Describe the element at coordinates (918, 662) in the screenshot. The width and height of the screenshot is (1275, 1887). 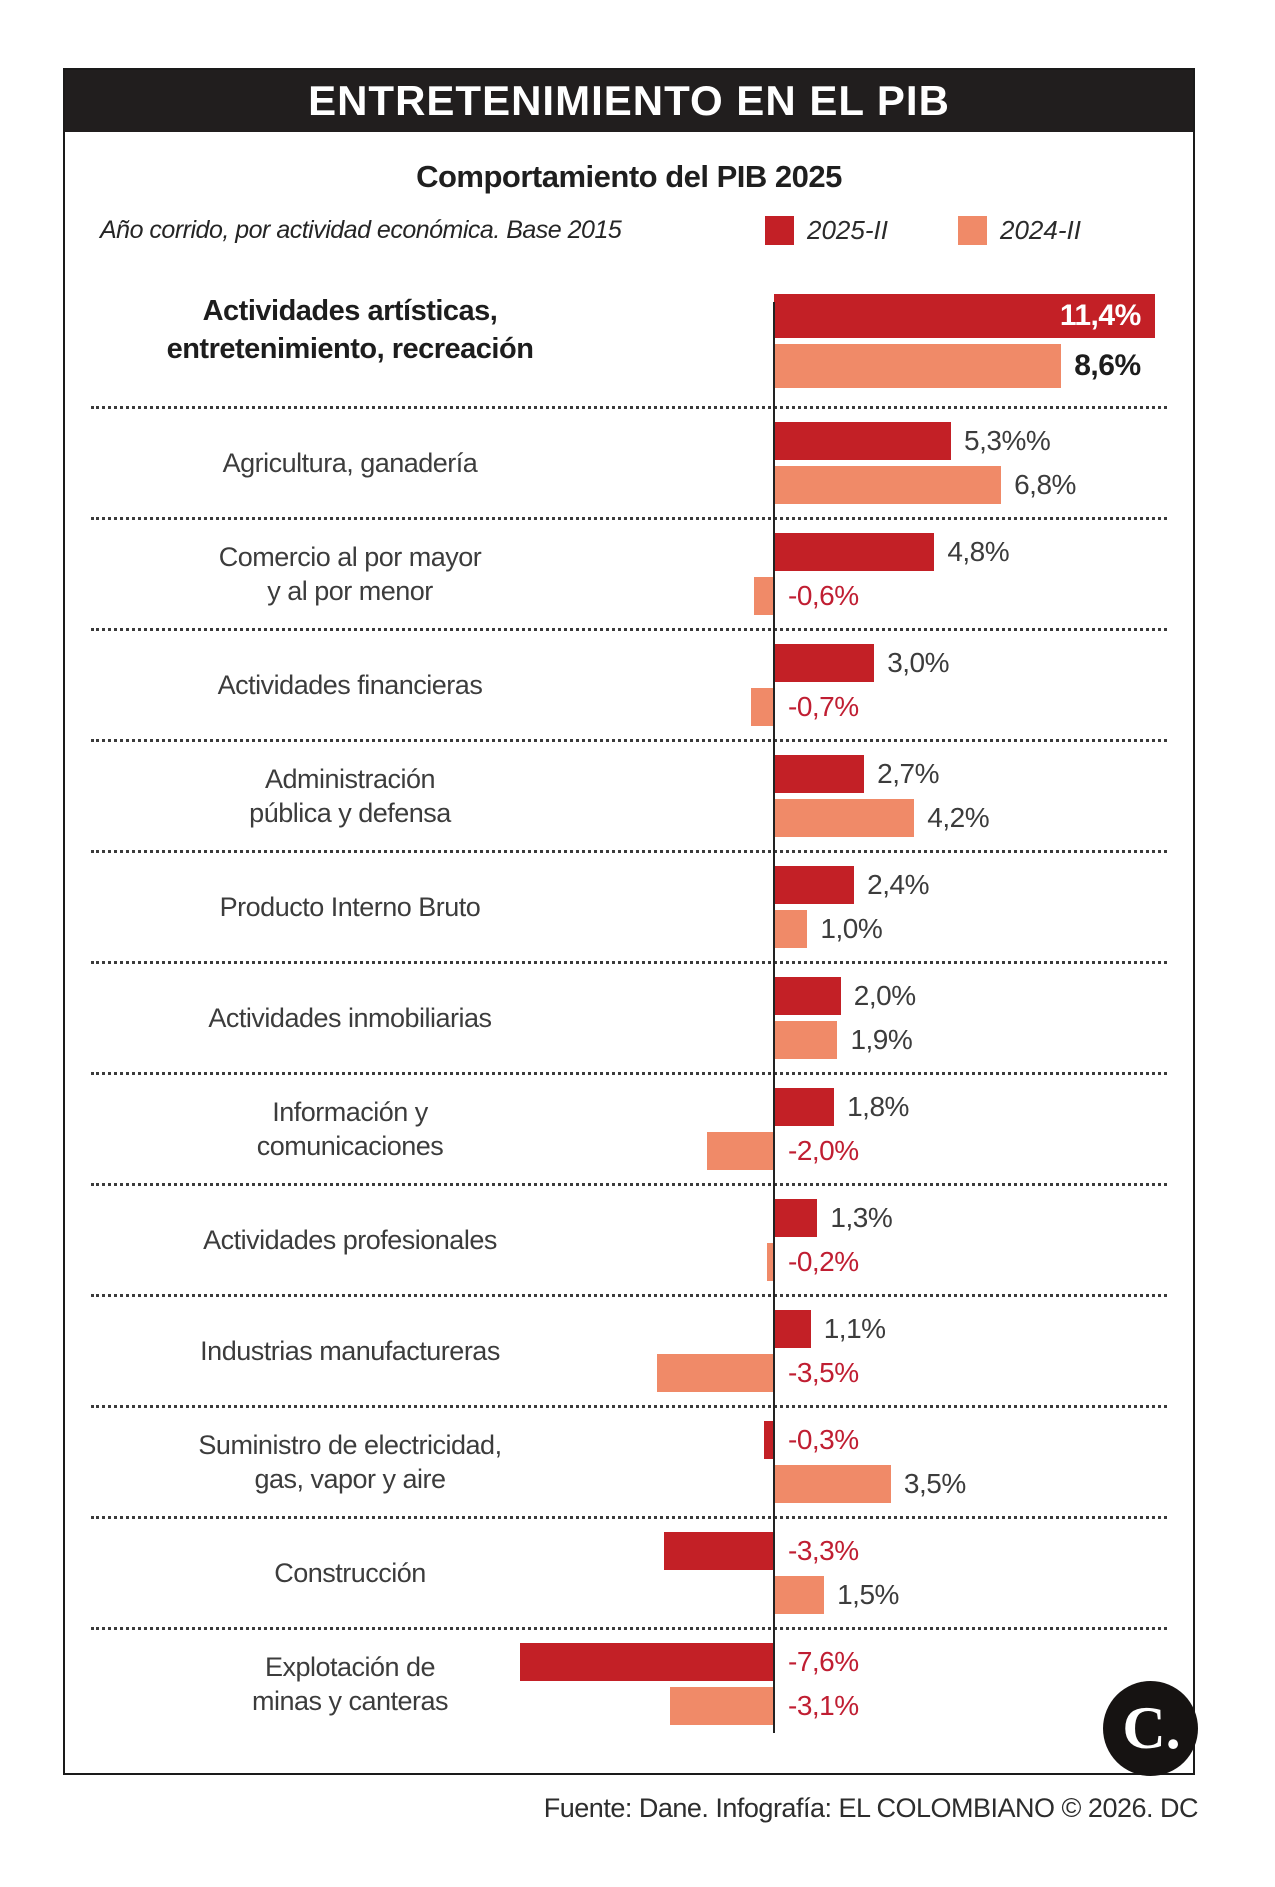
I see `value-label-2025: 3,0%` at that location.